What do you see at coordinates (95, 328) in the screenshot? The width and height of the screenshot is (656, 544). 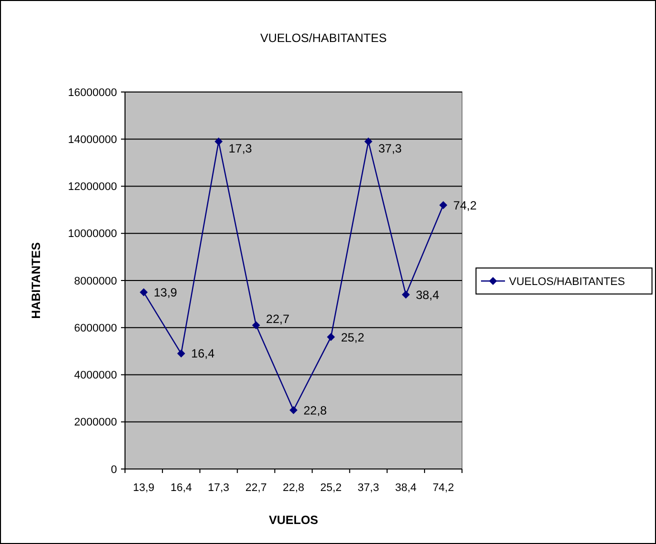 I see `y-tick-label: 6000000` at bounding box center [95, 328].